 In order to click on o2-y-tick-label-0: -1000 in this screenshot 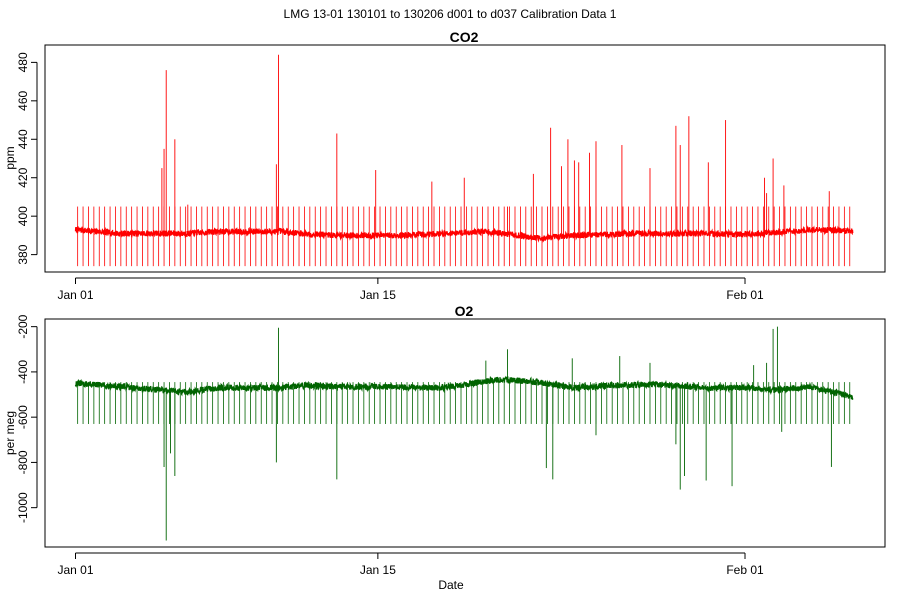, I will do `click(23, 507)`.